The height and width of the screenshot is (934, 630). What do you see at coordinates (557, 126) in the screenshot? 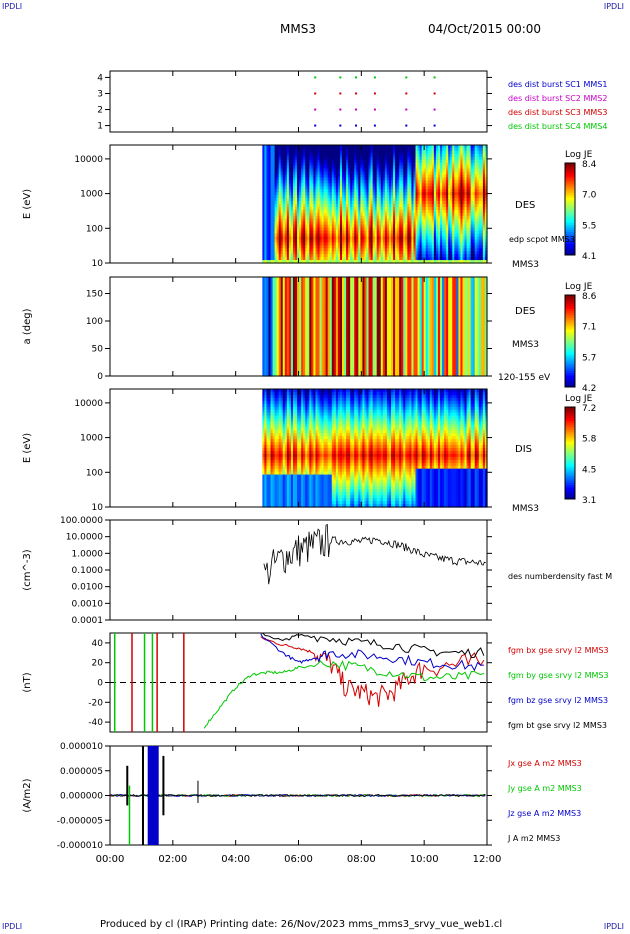
I see `legend-entry: des dist burst SC4 MMS4` at bounding box center [557, 126].